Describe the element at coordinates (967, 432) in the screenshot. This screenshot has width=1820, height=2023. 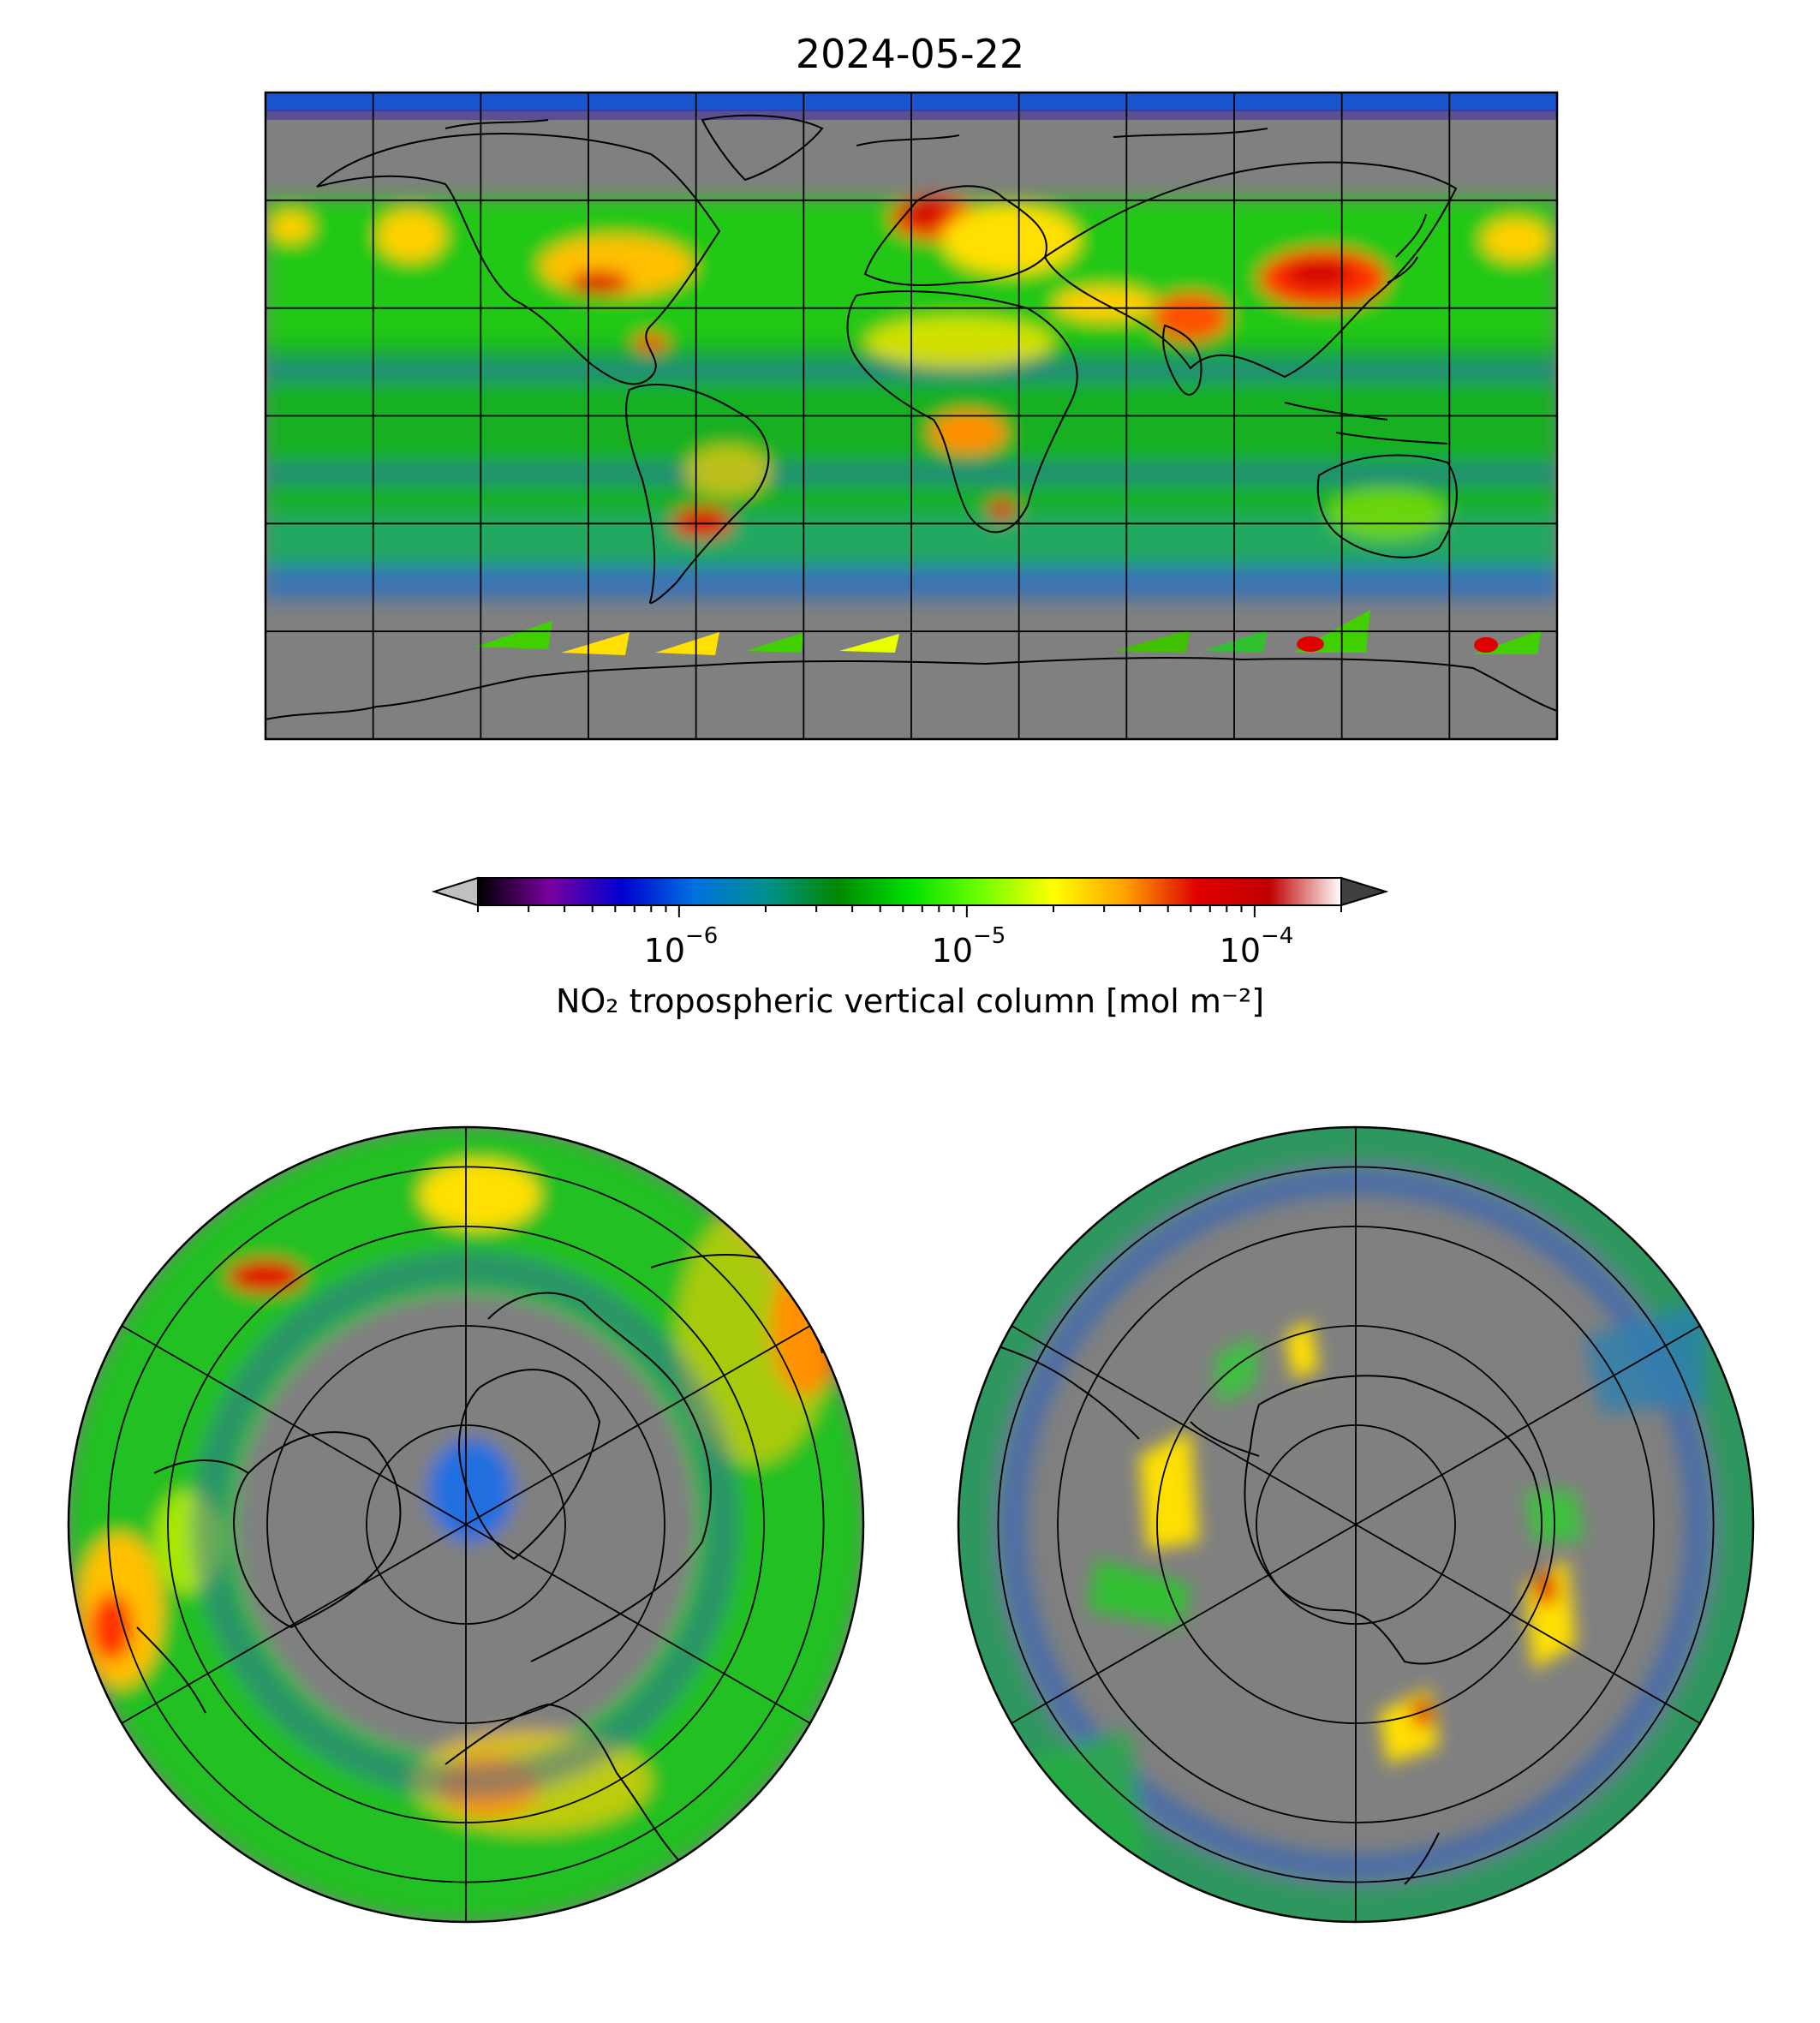
I see `hotspot-central-africa` at that location.